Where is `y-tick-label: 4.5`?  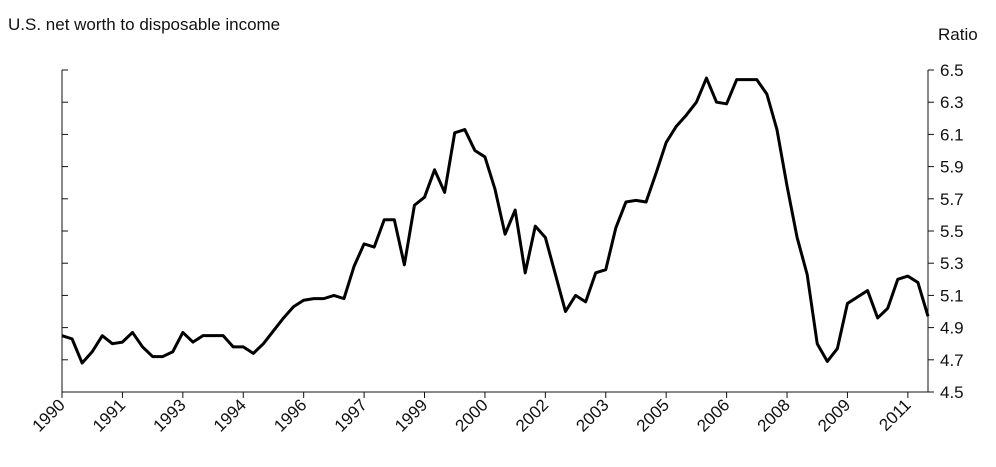
y-tick-label: 4.5 is located at coordinates (952, 392).